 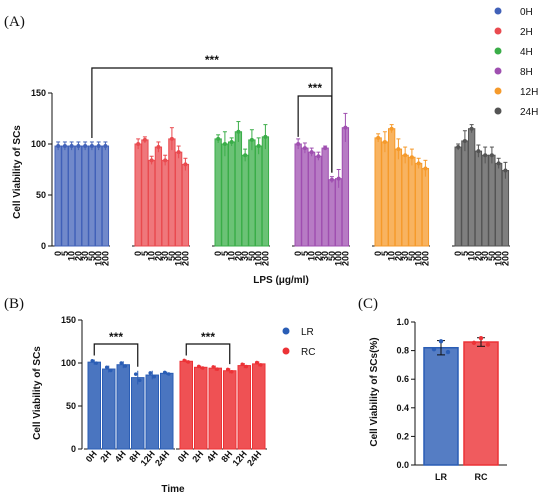 What do you see at coordinates (158, 256) in the screenshot?
I see `x-tick-label: 20` at bounding box center [158, 256].